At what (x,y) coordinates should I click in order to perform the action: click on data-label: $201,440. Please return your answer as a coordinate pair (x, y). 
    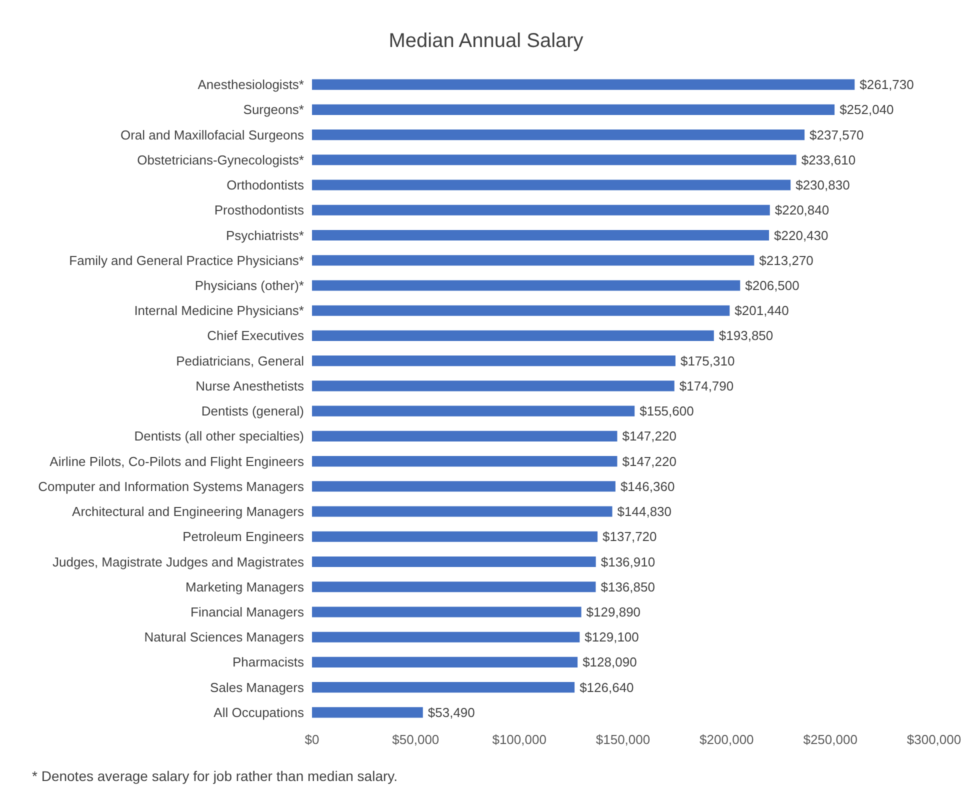
    Looking at the image, I should click on (761, 310).